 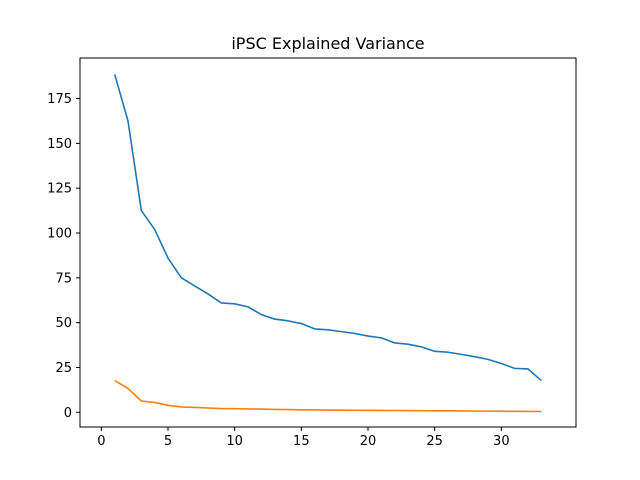 What do you see at coordinates (63, 368) in the screenshot?
I see `y-tick-label: 25` at bounding box center [63, 368].